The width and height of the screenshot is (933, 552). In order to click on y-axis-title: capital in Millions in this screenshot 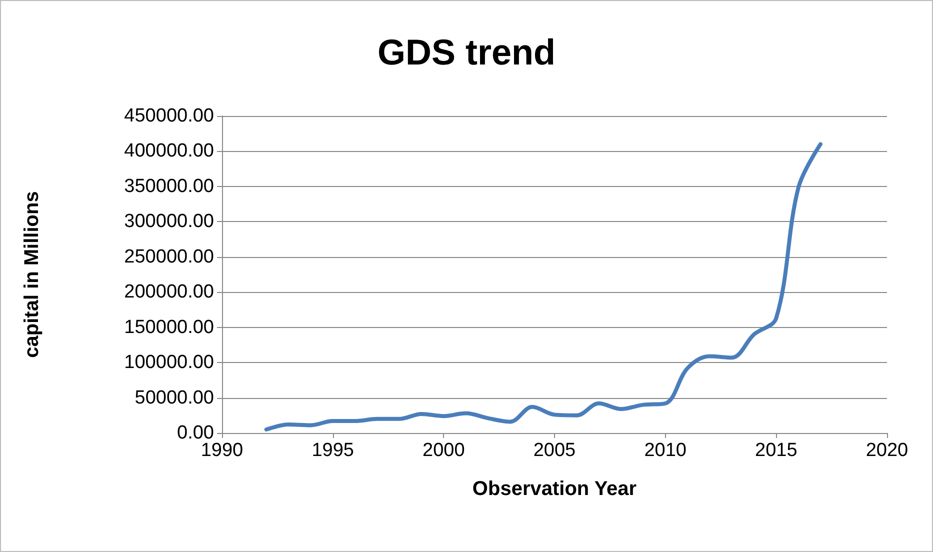, I will do `click(32, 274)`.